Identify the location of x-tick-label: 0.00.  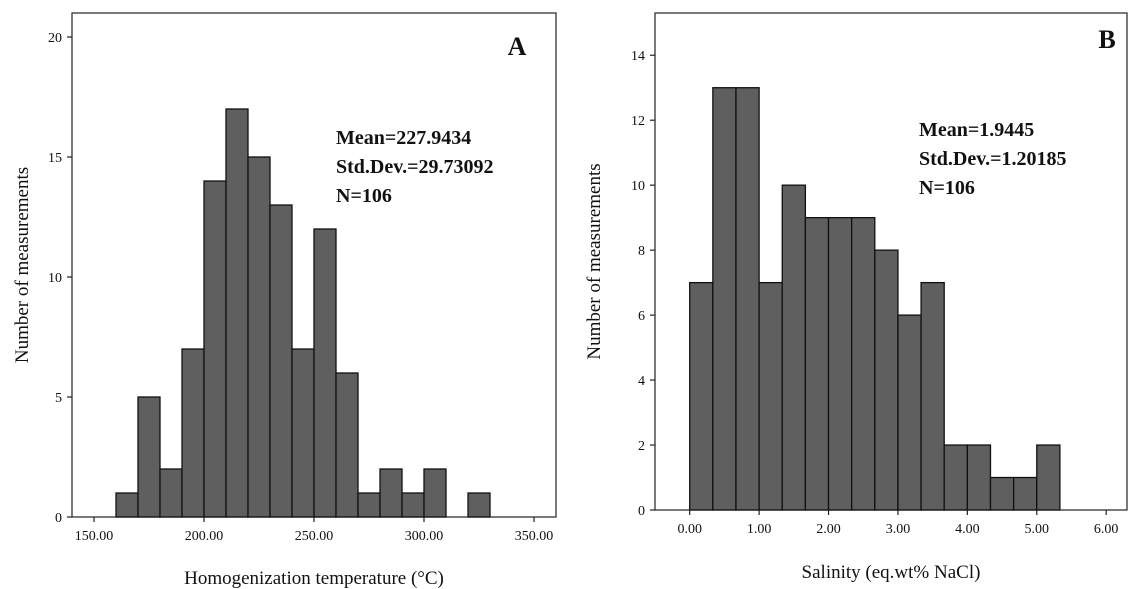
(689, 529).